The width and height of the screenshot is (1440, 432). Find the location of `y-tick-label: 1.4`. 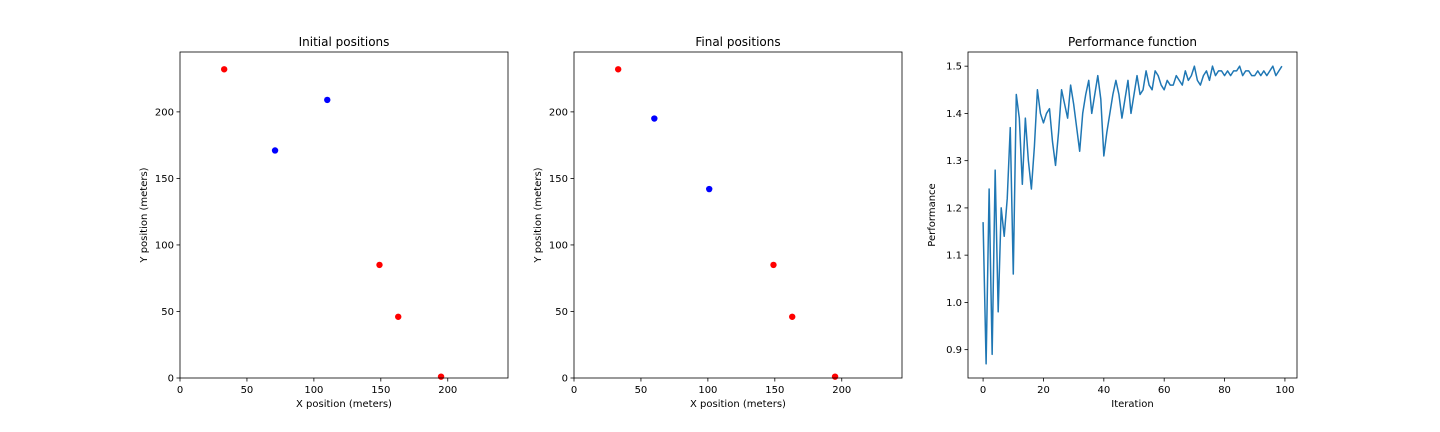

y-tick-label: 1.4 is located at coordinates (954, 114).